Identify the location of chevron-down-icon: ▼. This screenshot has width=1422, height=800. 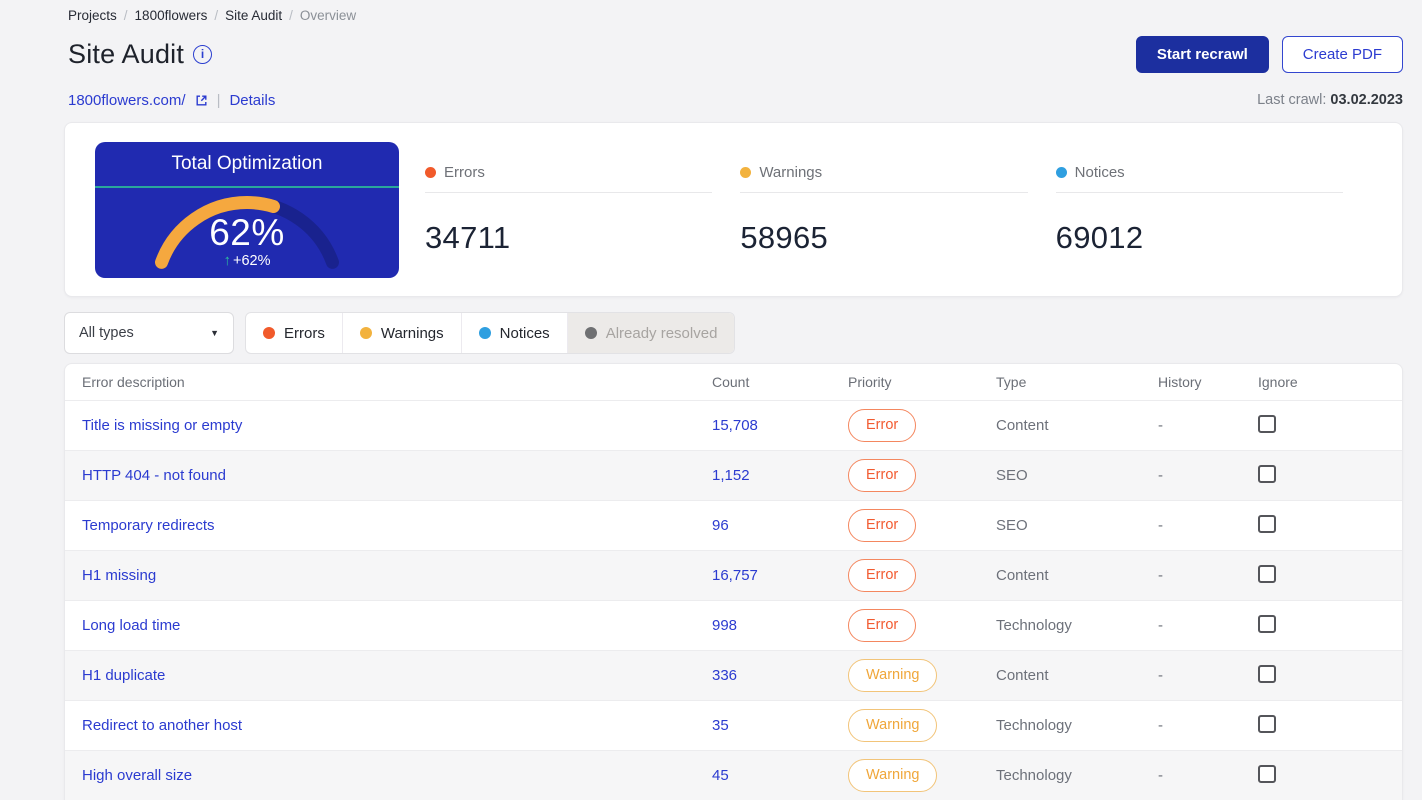
(214, 333).